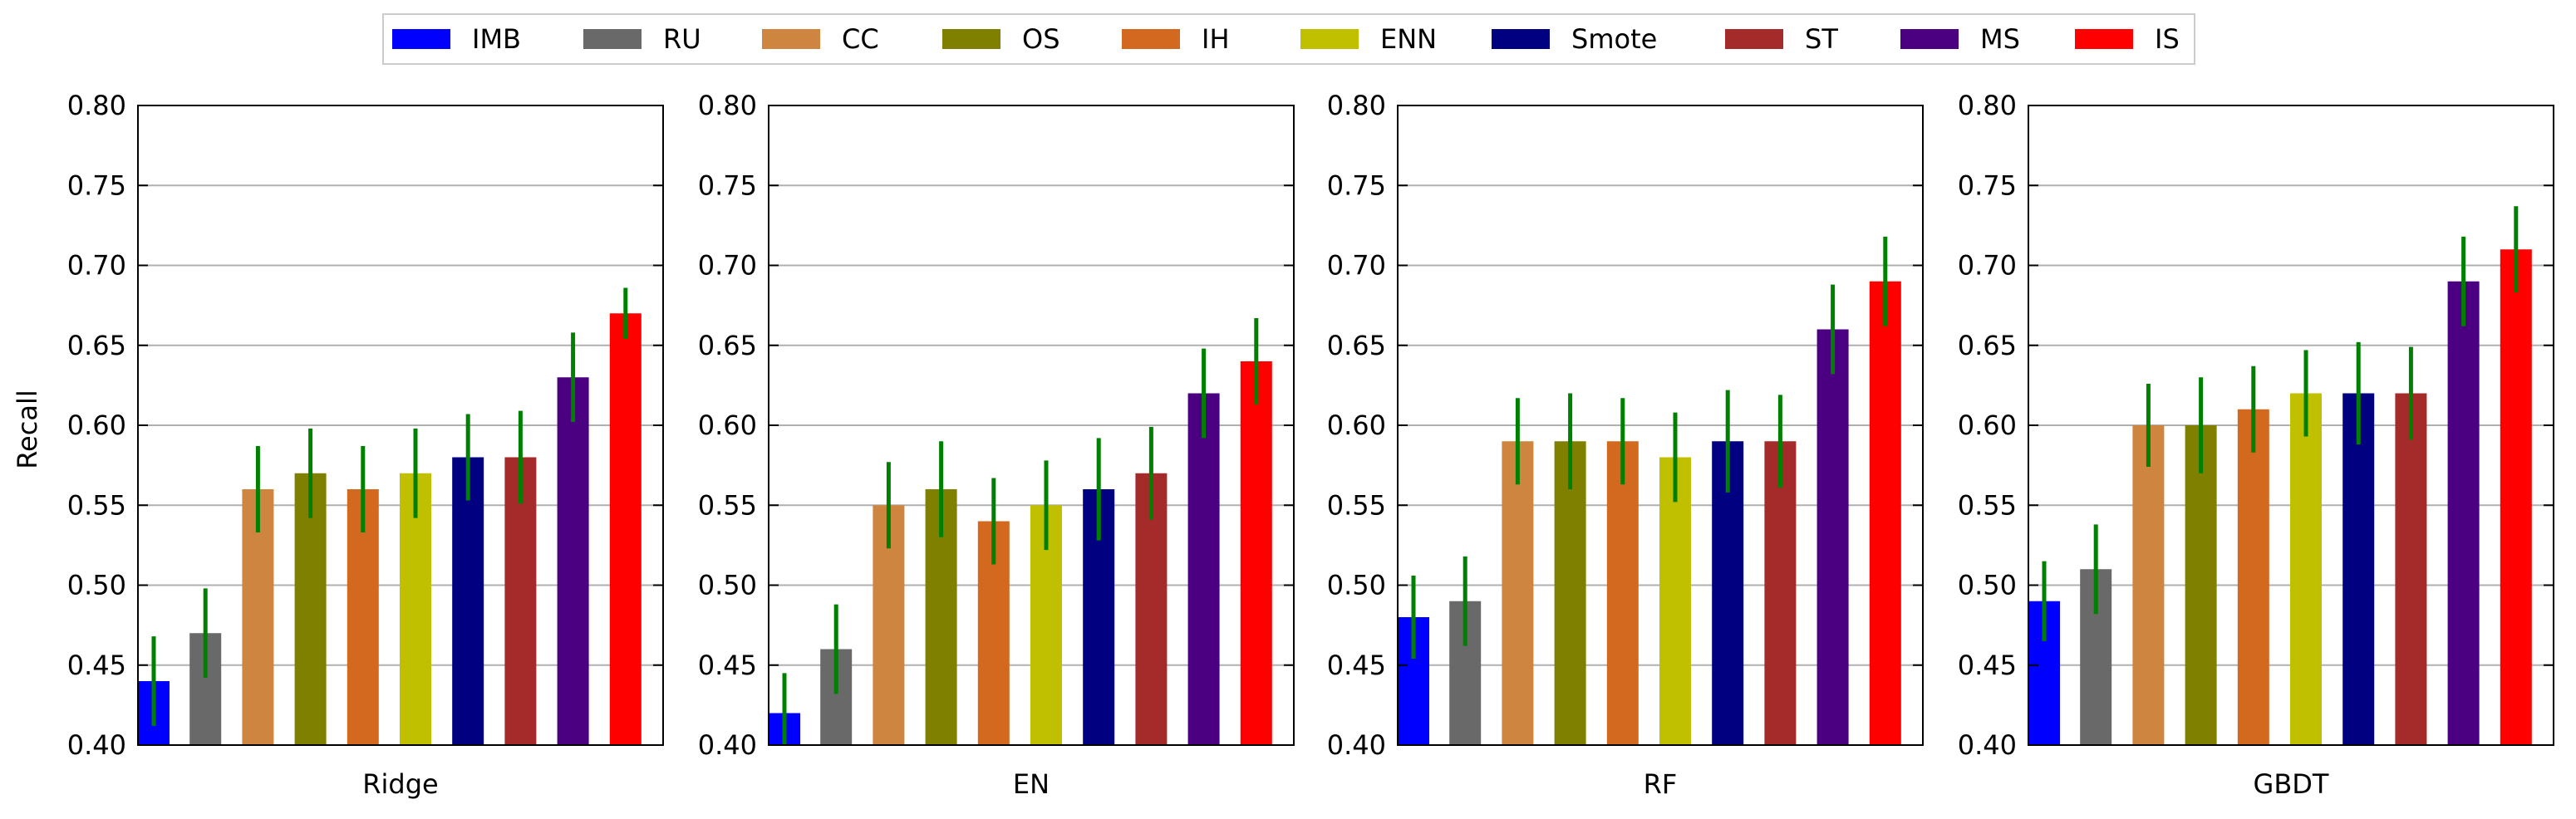 The image size is (2576, 819). I want to click on legend-label-cc: CC, so click(861, 39).